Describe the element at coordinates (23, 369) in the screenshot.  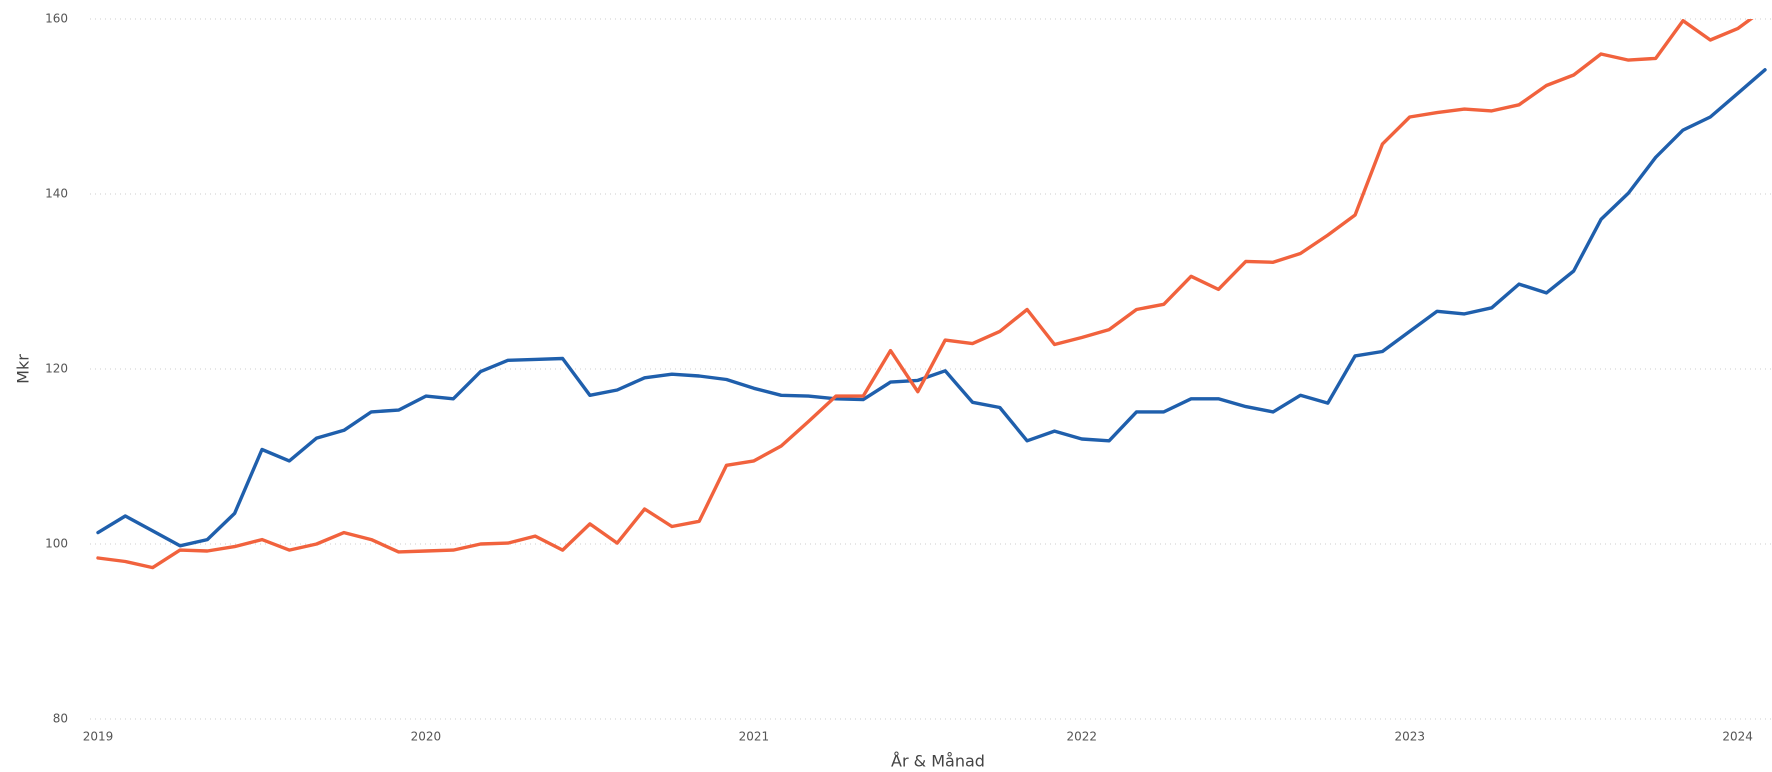
I see `y-axis-title: Mkr` at that location.